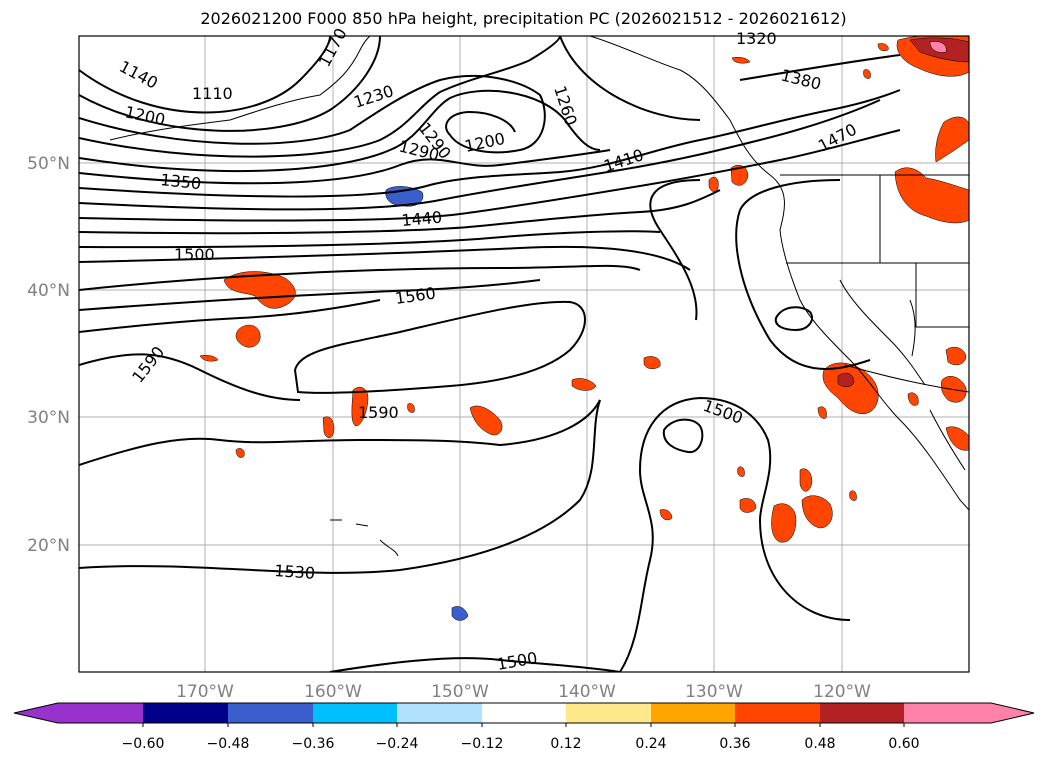  Describe the element at coordinates (212, 93) in the screenshot. I see `contour-label: 1110` at that location.